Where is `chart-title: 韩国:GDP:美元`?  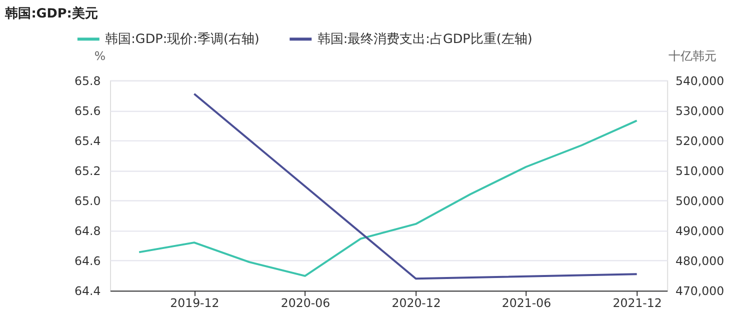
chart-title: 韩国:GDP:美元 is located at coordinates (51, 14).